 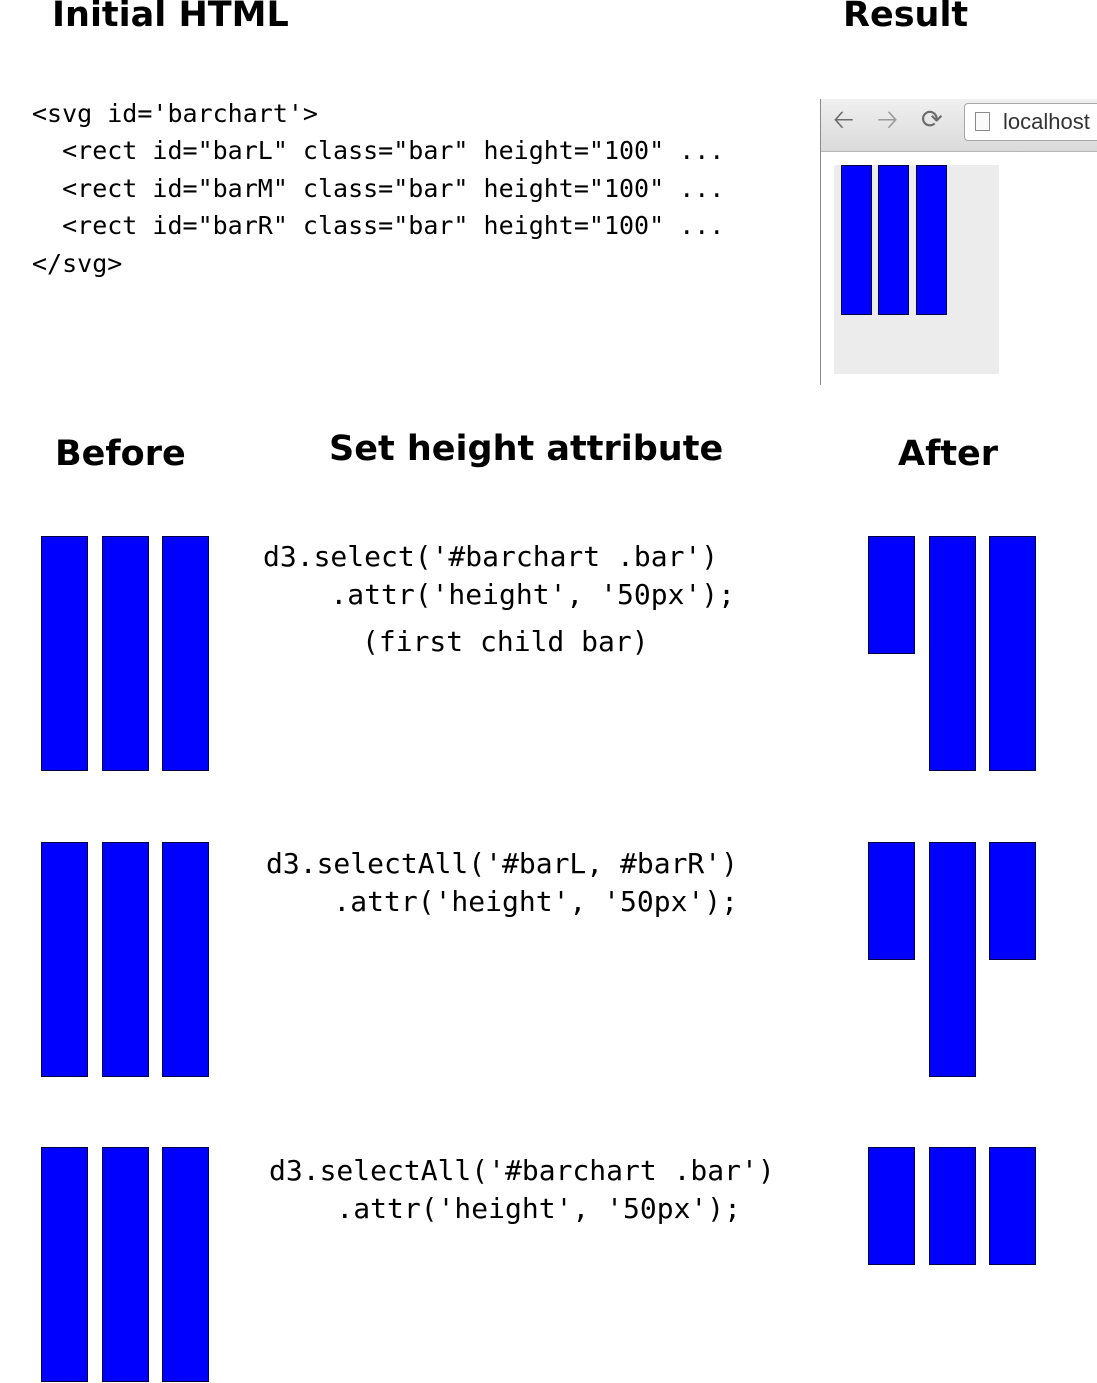 I want to click on result-heading: Result, so click(x=906, y=17).